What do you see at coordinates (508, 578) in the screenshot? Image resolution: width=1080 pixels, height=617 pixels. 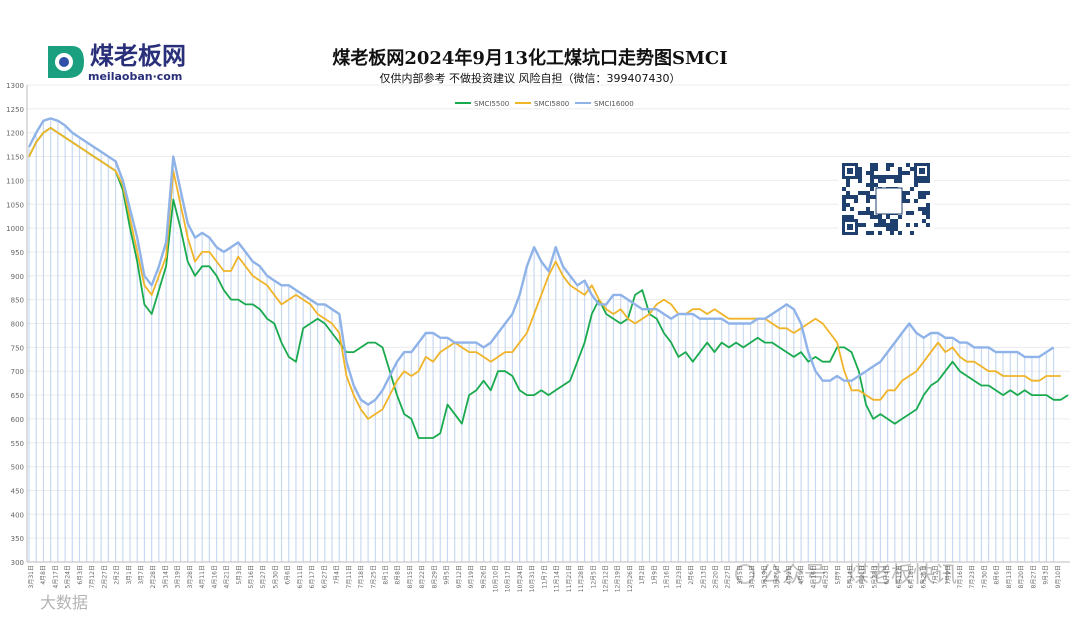 I see `x-tick-label: 10月17日` at bounding box center [508, 578].